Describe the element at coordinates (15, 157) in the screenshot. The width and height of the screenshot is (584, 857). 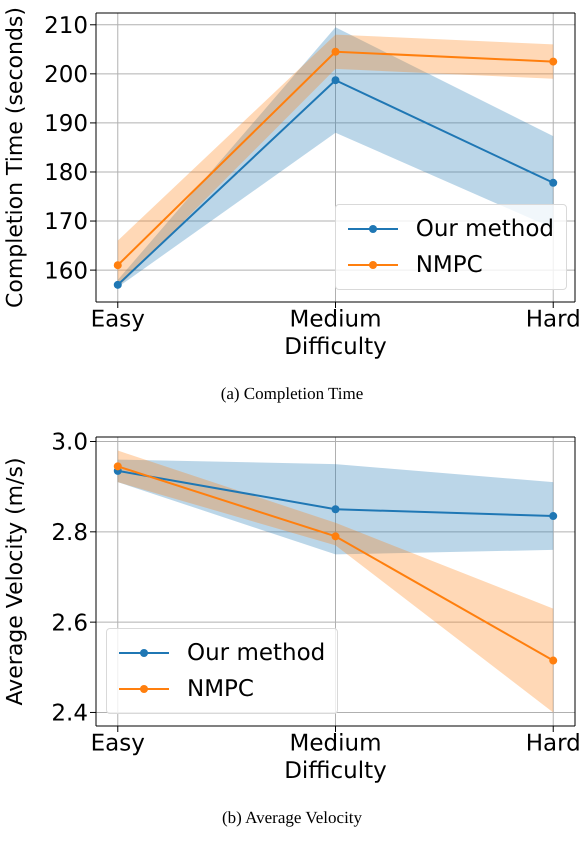
I see `y-axis-title: Completion Time (seconds)` at that location.